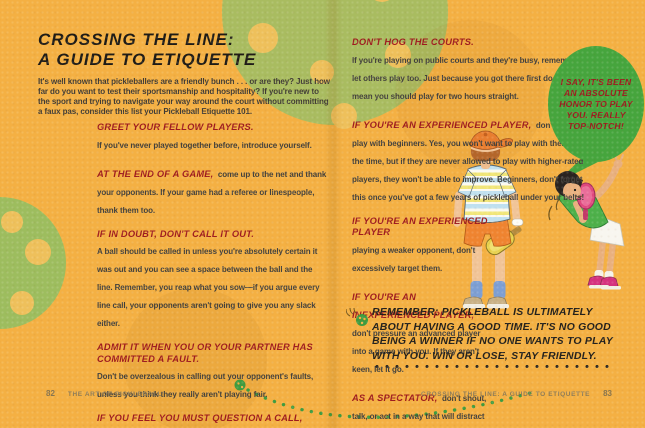  I want to click on tip-heading: IF YOU'RE AN INEXPERIENCED PLAYER,, so click(413, 305).